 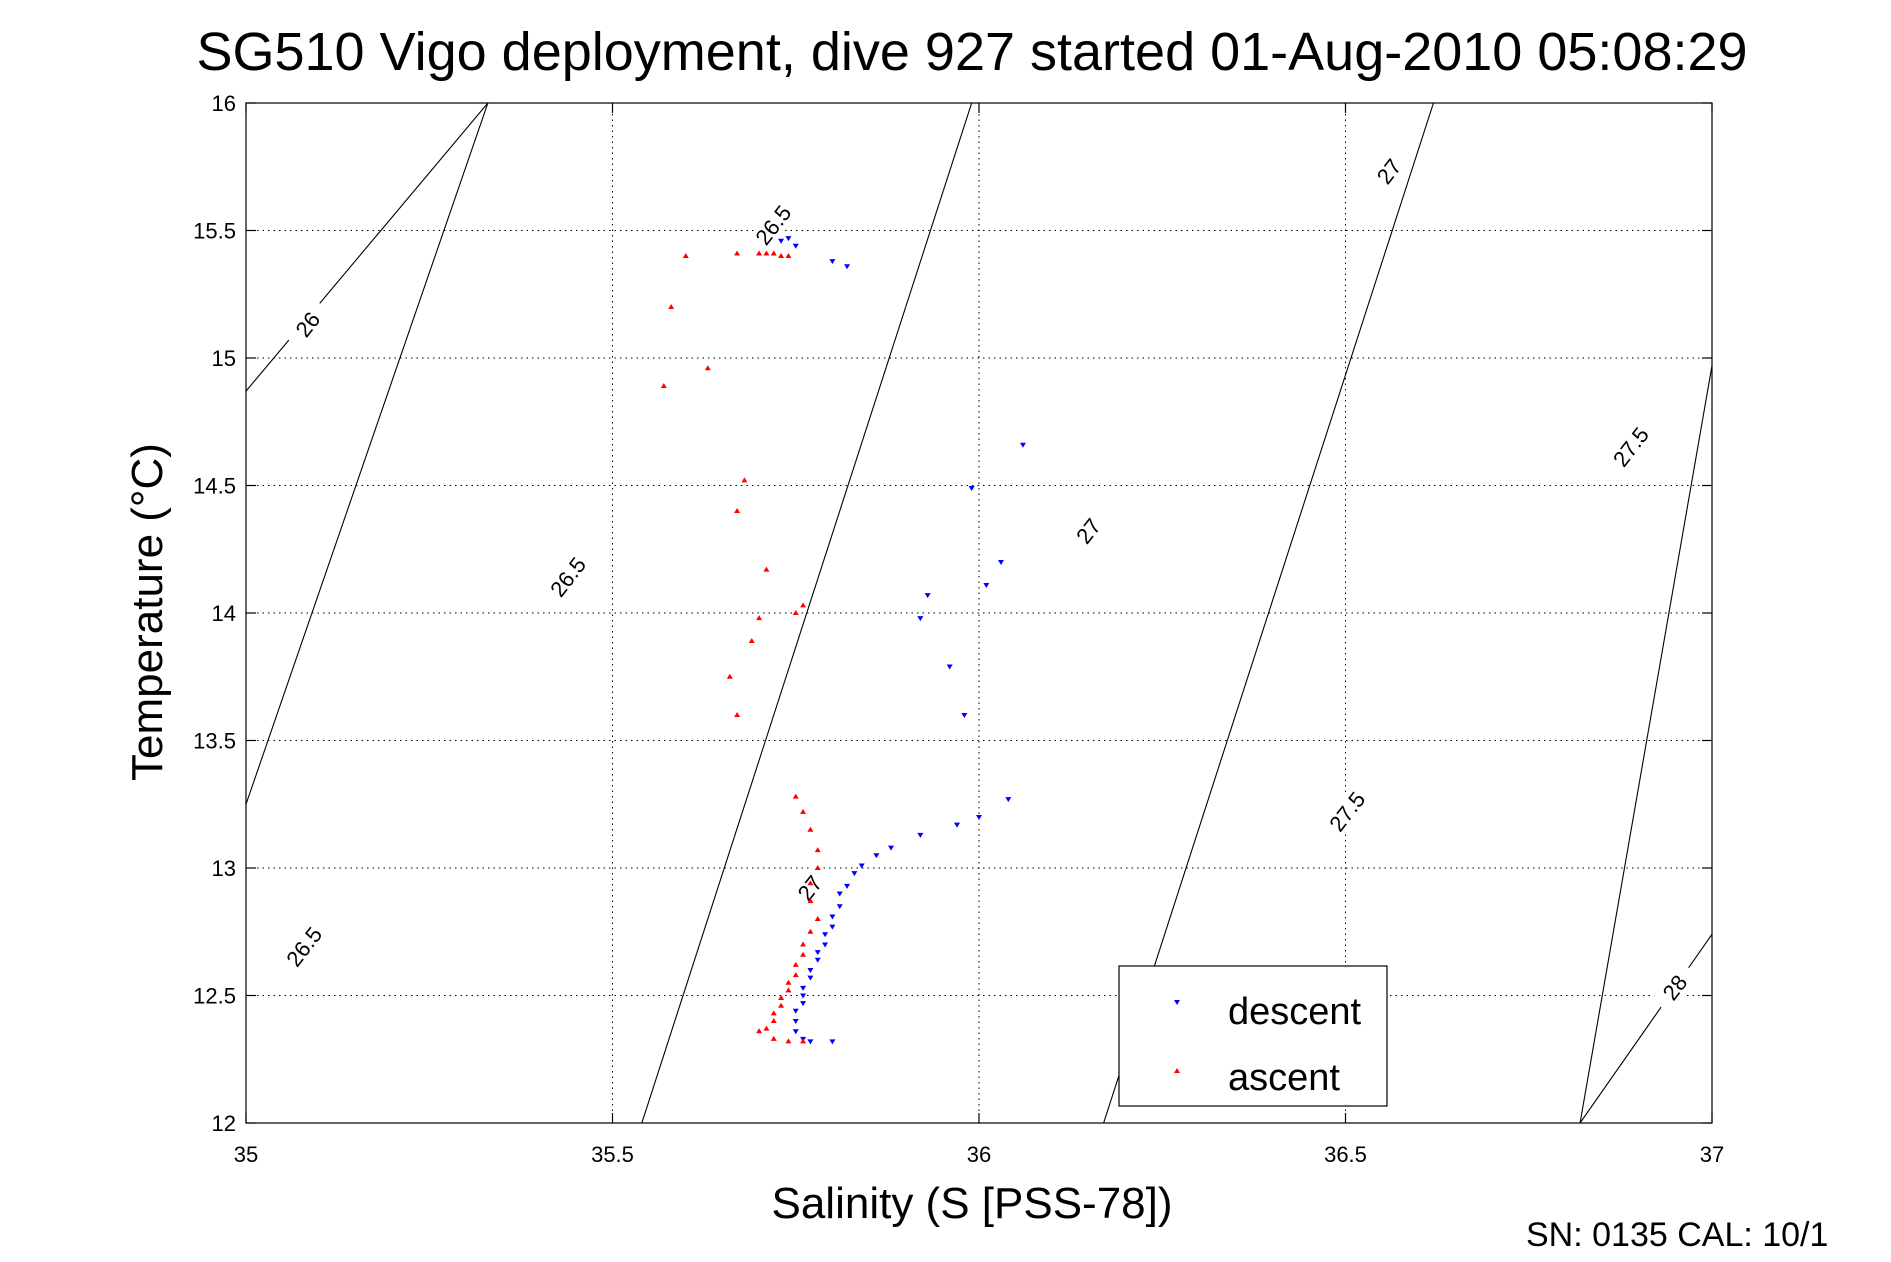 I want to click on y-tick-label: 15, so click(x=224, y=358).